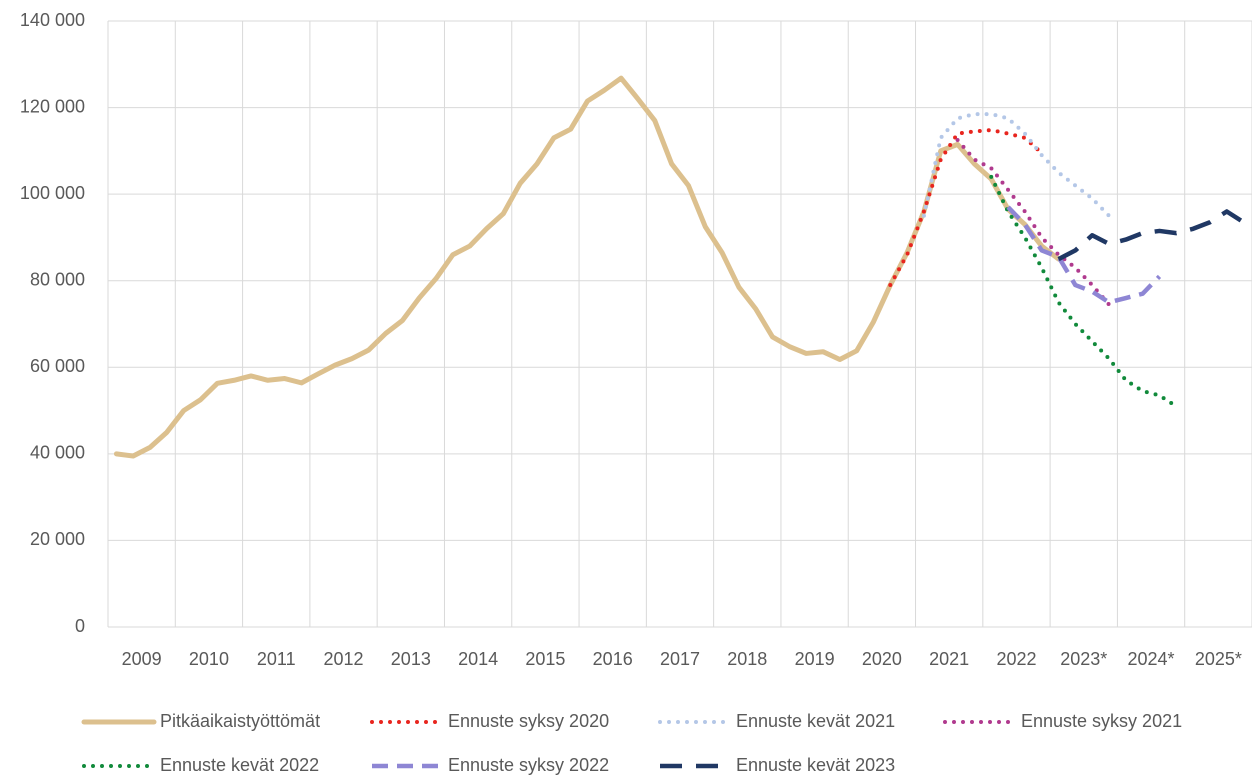 The width and height of the screenshot is (1252, 778). I want to click on y-tick-label: 20 000, so click(57, 539).